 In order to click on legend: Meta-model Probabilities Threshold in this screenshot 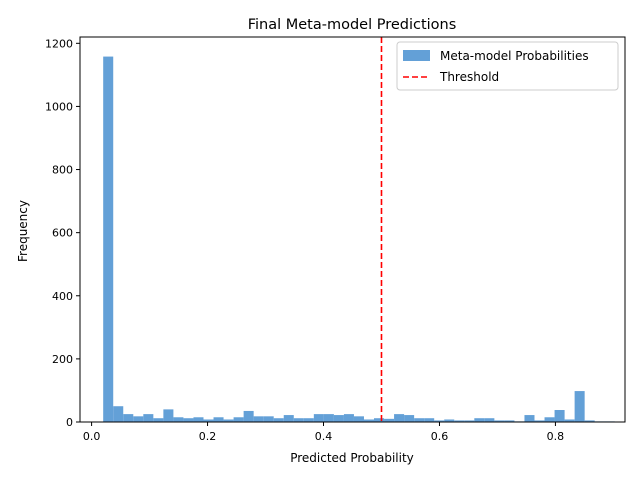, I will do `click(507, 66)`.